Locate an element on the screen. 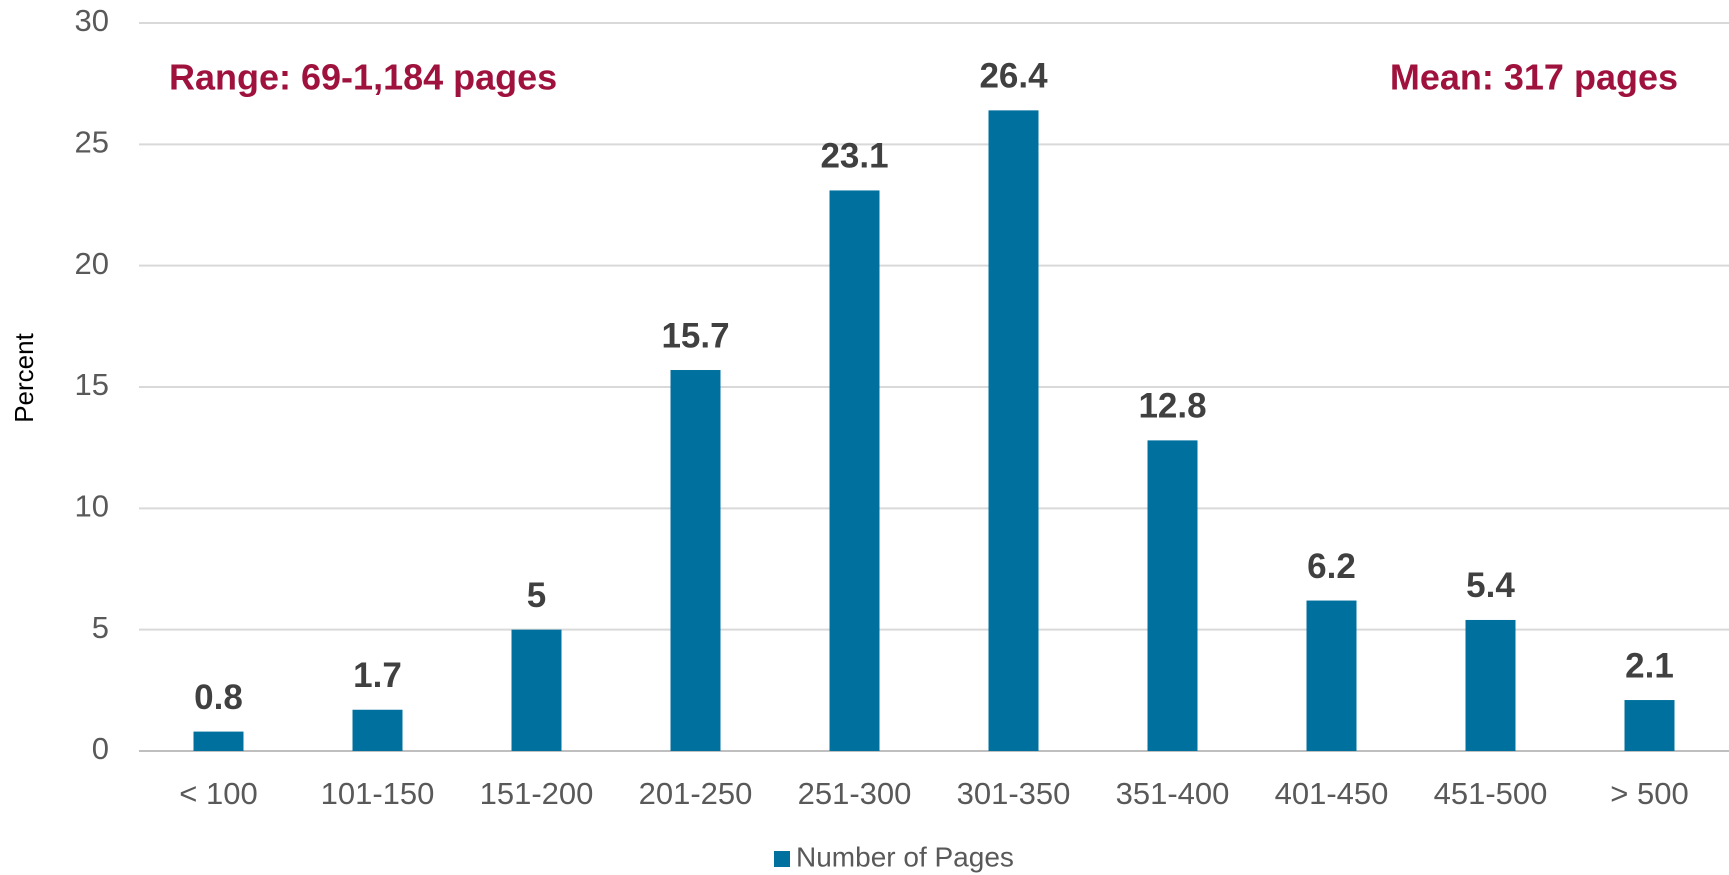  data-label: 6.2 is located at coordinates (1331, 566).